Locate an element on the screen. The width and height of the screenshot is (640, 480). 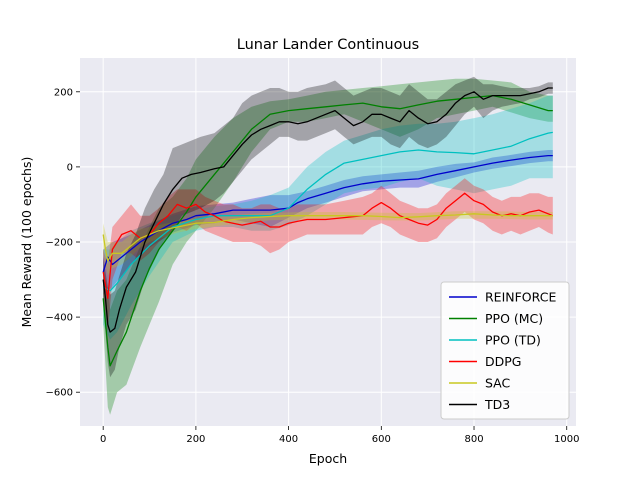
y-axis-label: Mean Reward (100 epochs) is located at coordinates (26, 242).